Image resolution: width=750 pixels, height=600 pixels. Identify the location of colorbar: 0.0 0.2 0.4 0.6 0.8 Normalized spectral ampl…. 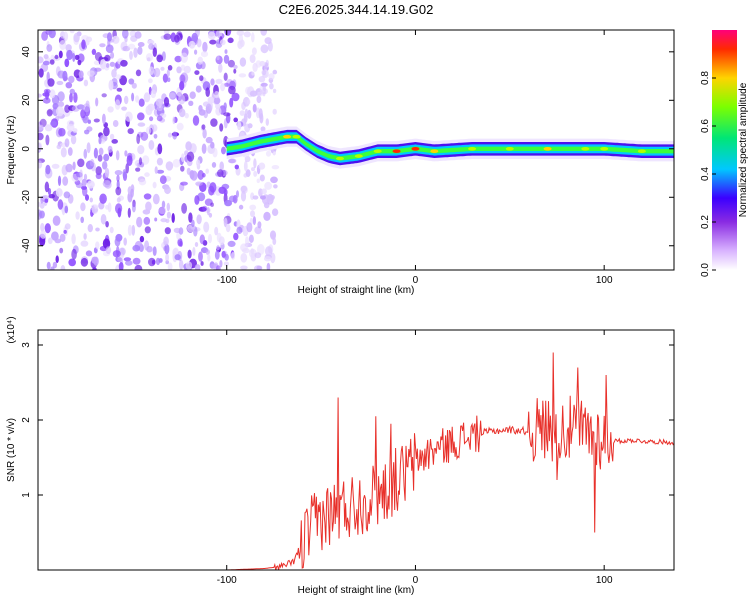
(724, 153).